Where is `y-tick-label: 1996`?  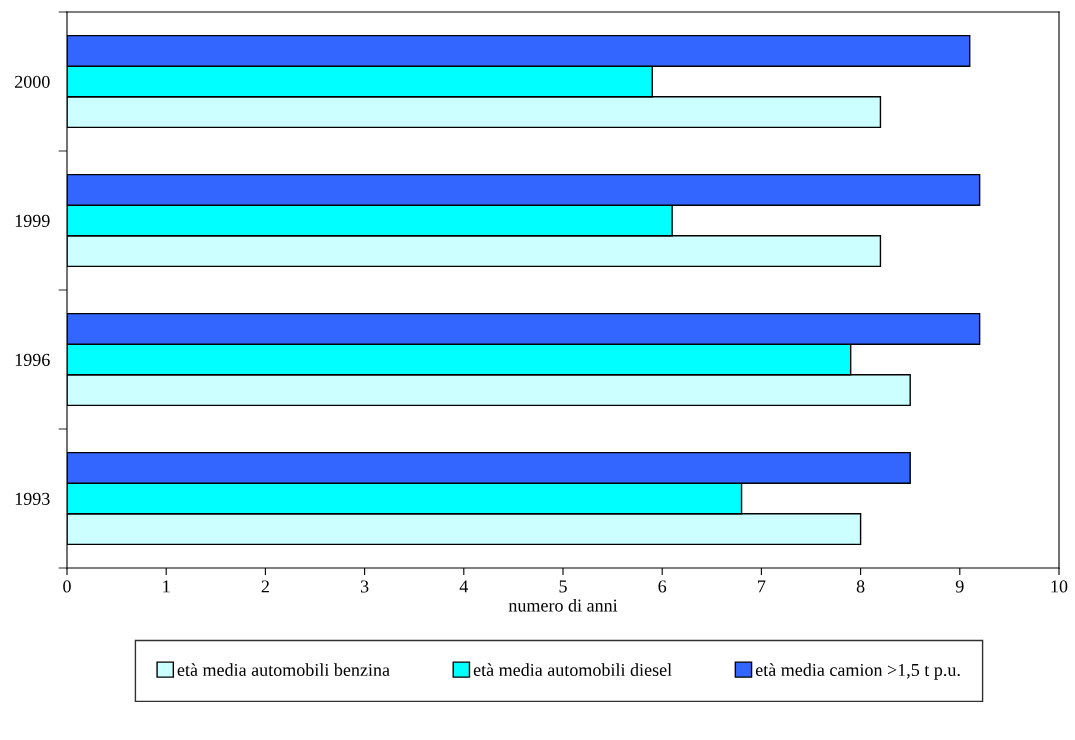
y-tick-label: 1996 is located at coordinates (32, 359).